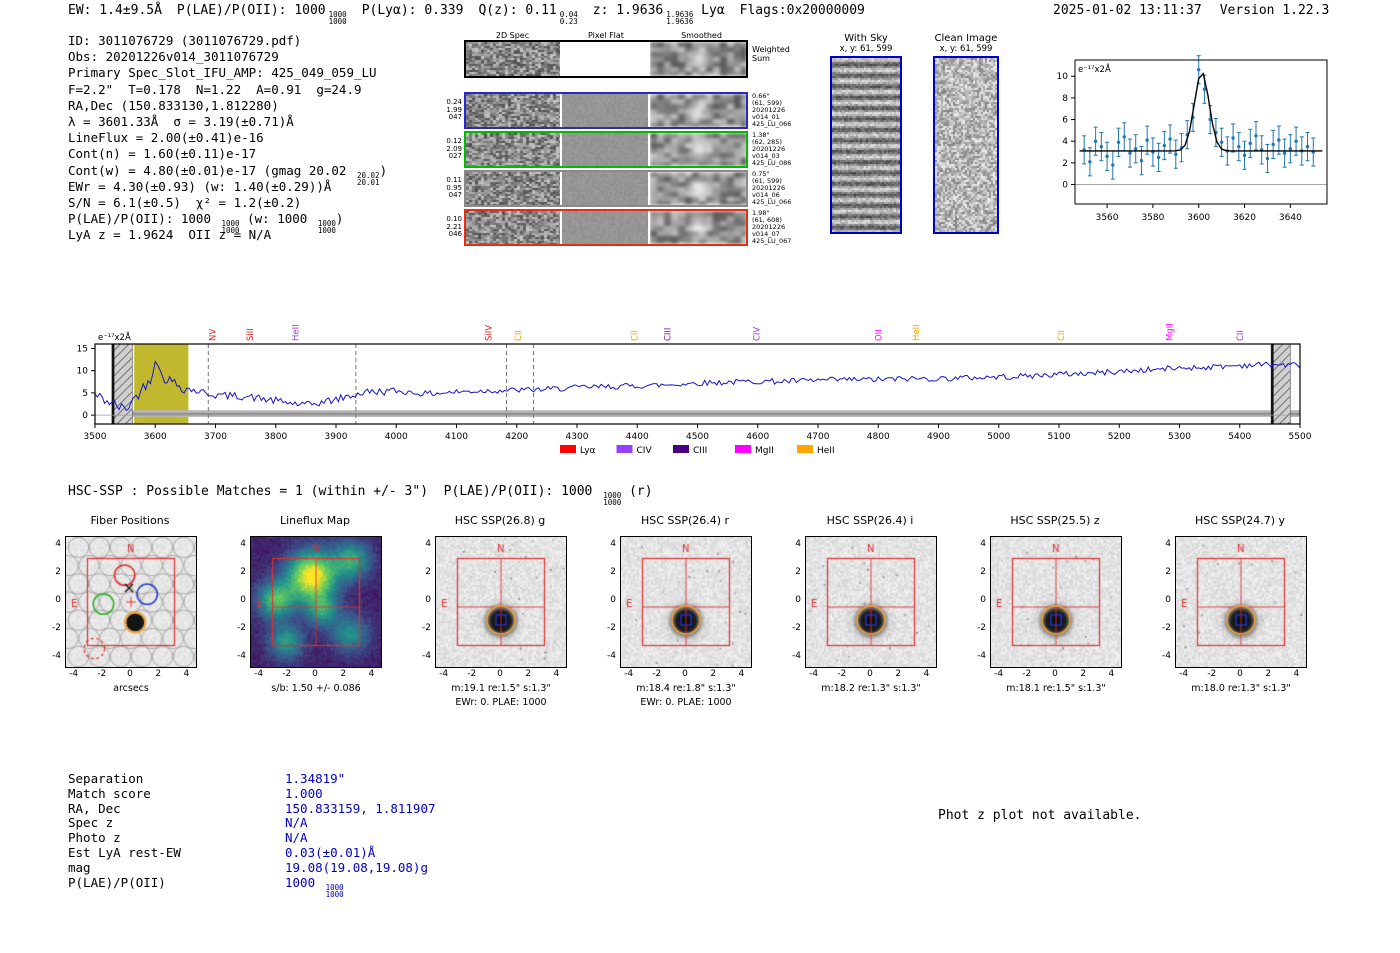 This screenshot has height=953, width=1400. What do you see at coordinates (697, 437) in the screenshot?
I see `svg-text: 4500` at bounding box center [697, 437].